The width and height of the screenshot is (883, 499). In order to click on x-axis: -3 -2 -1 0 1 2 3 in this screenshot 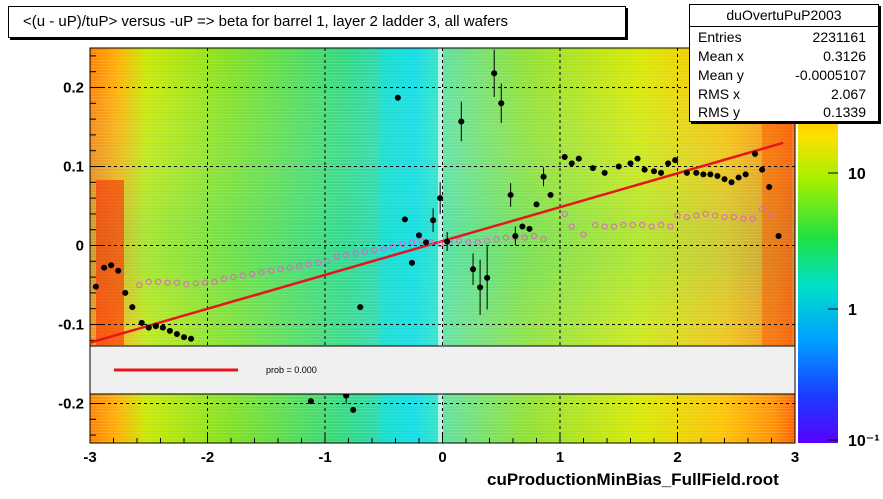, I will do `click(441, 449)`.